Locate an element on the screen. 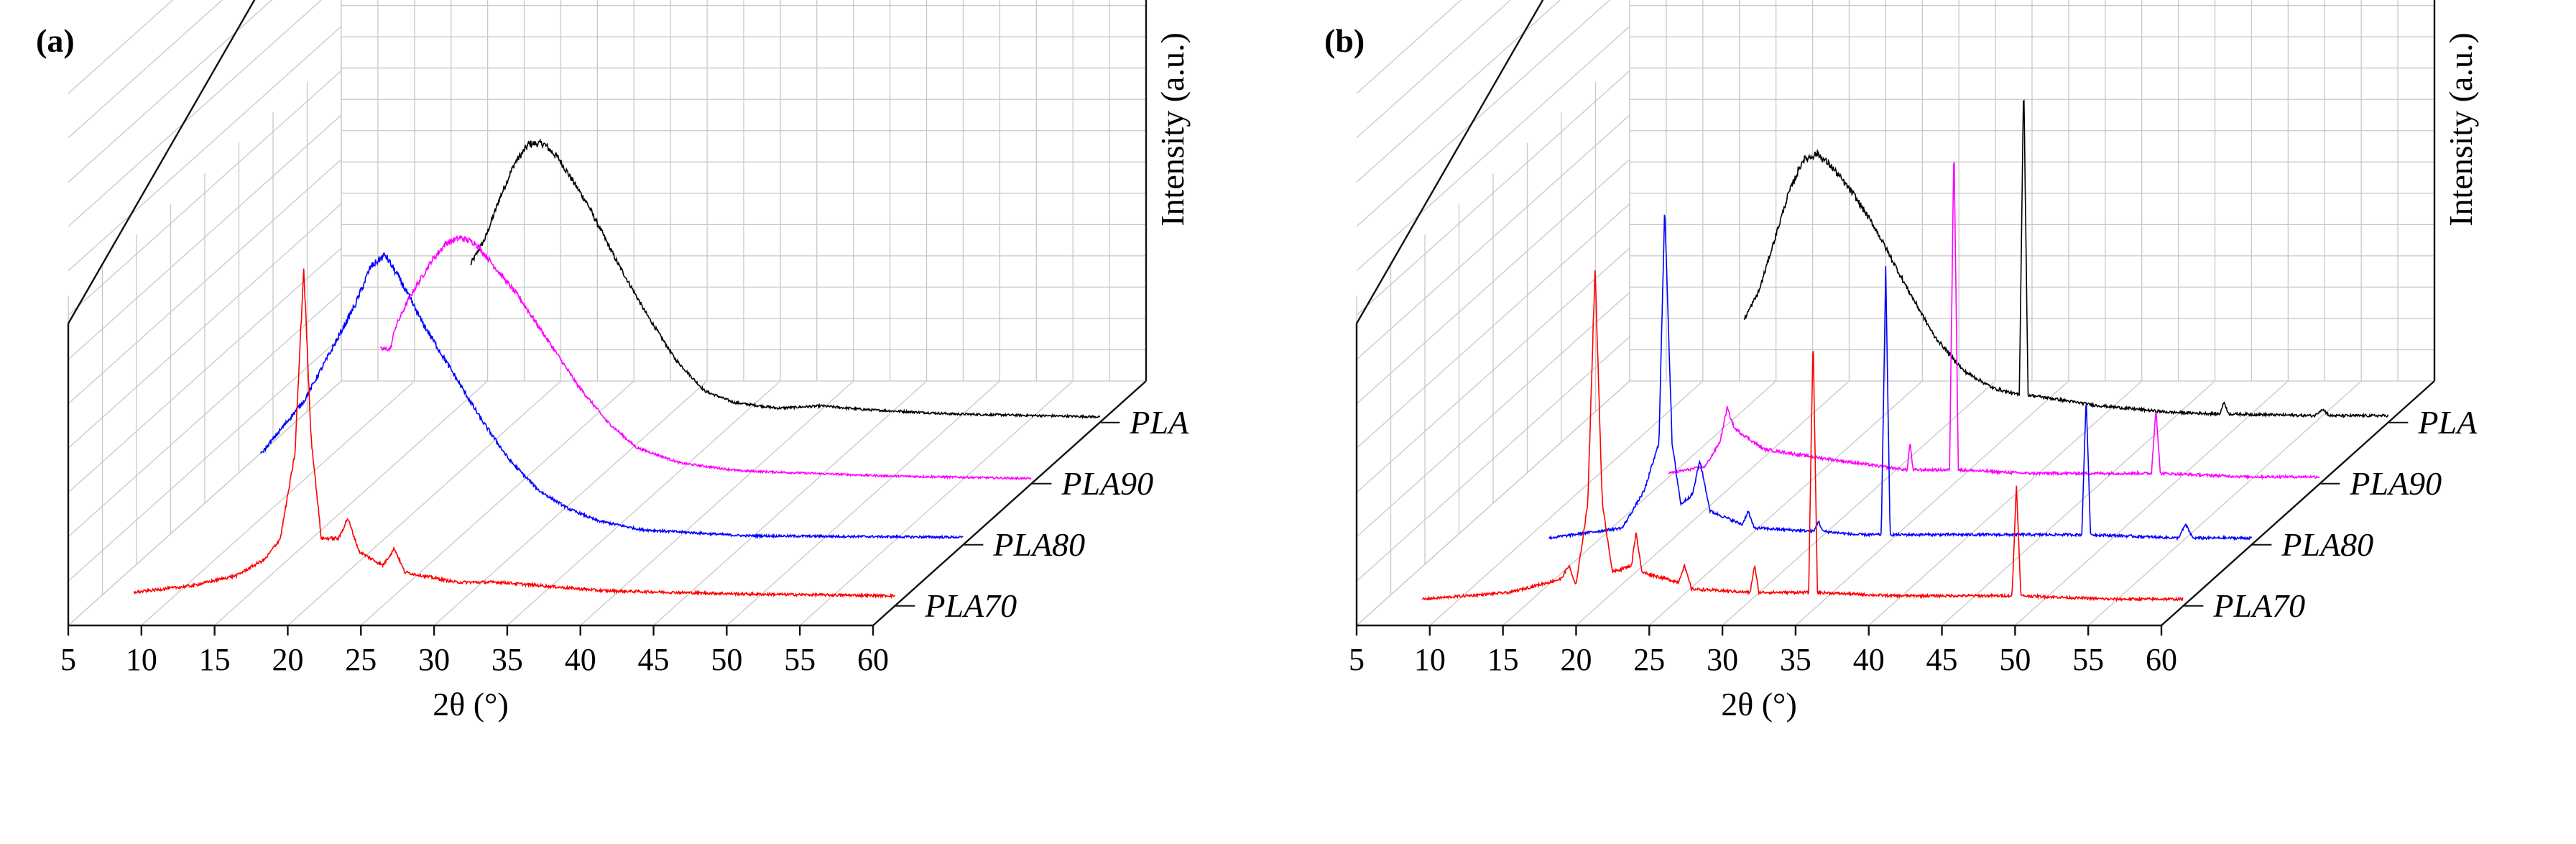 The image size is (2576, 844). panel-label: (b) is located at coordinates (1344, 41).